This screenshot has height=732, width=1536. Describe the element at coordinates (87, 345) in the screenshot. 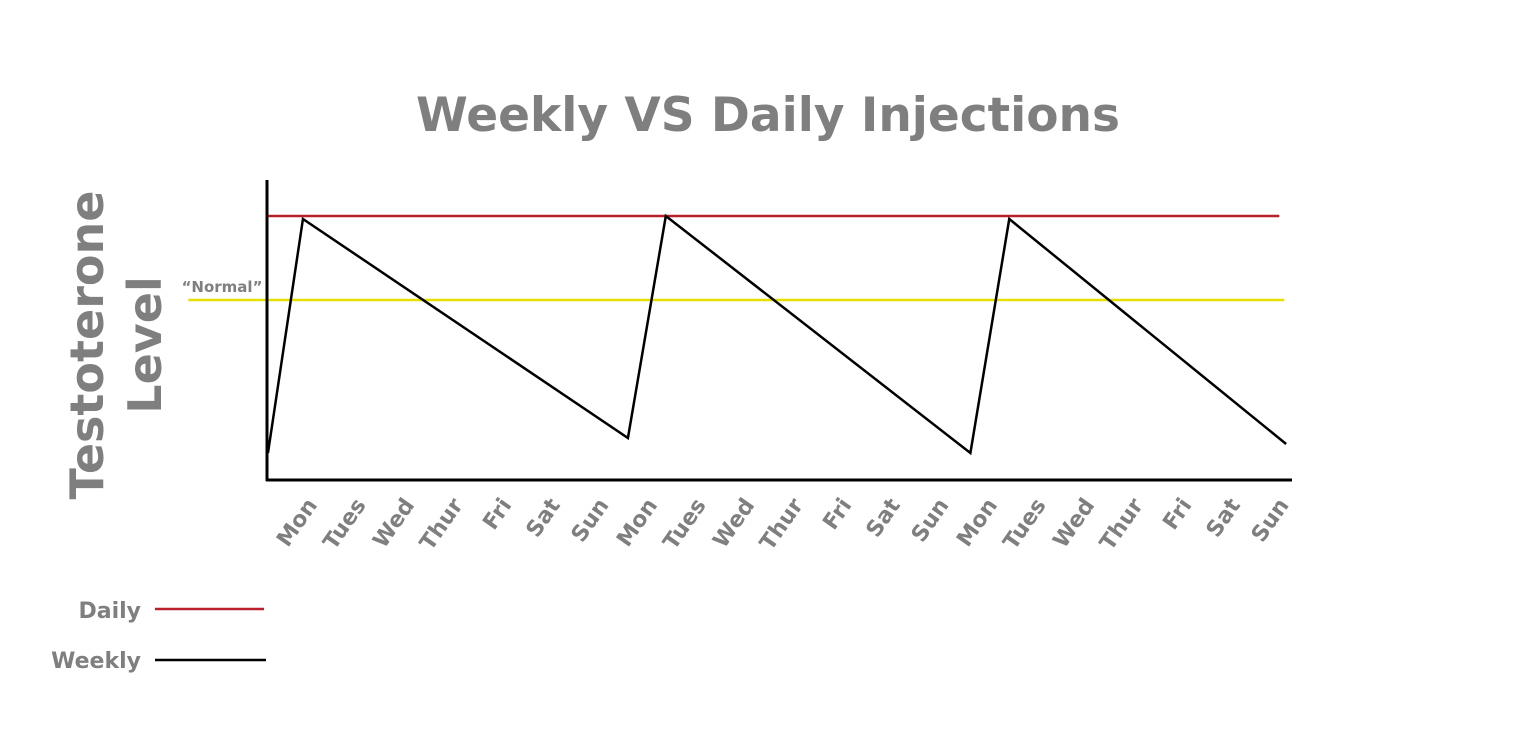

I see `y-axis-label-line1: Testoterone` at that location.